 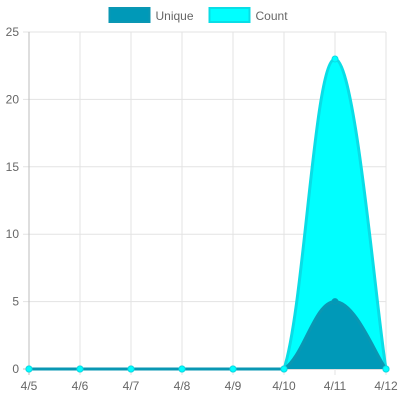 I want to click on point-unique, so click(x=335, y=302).